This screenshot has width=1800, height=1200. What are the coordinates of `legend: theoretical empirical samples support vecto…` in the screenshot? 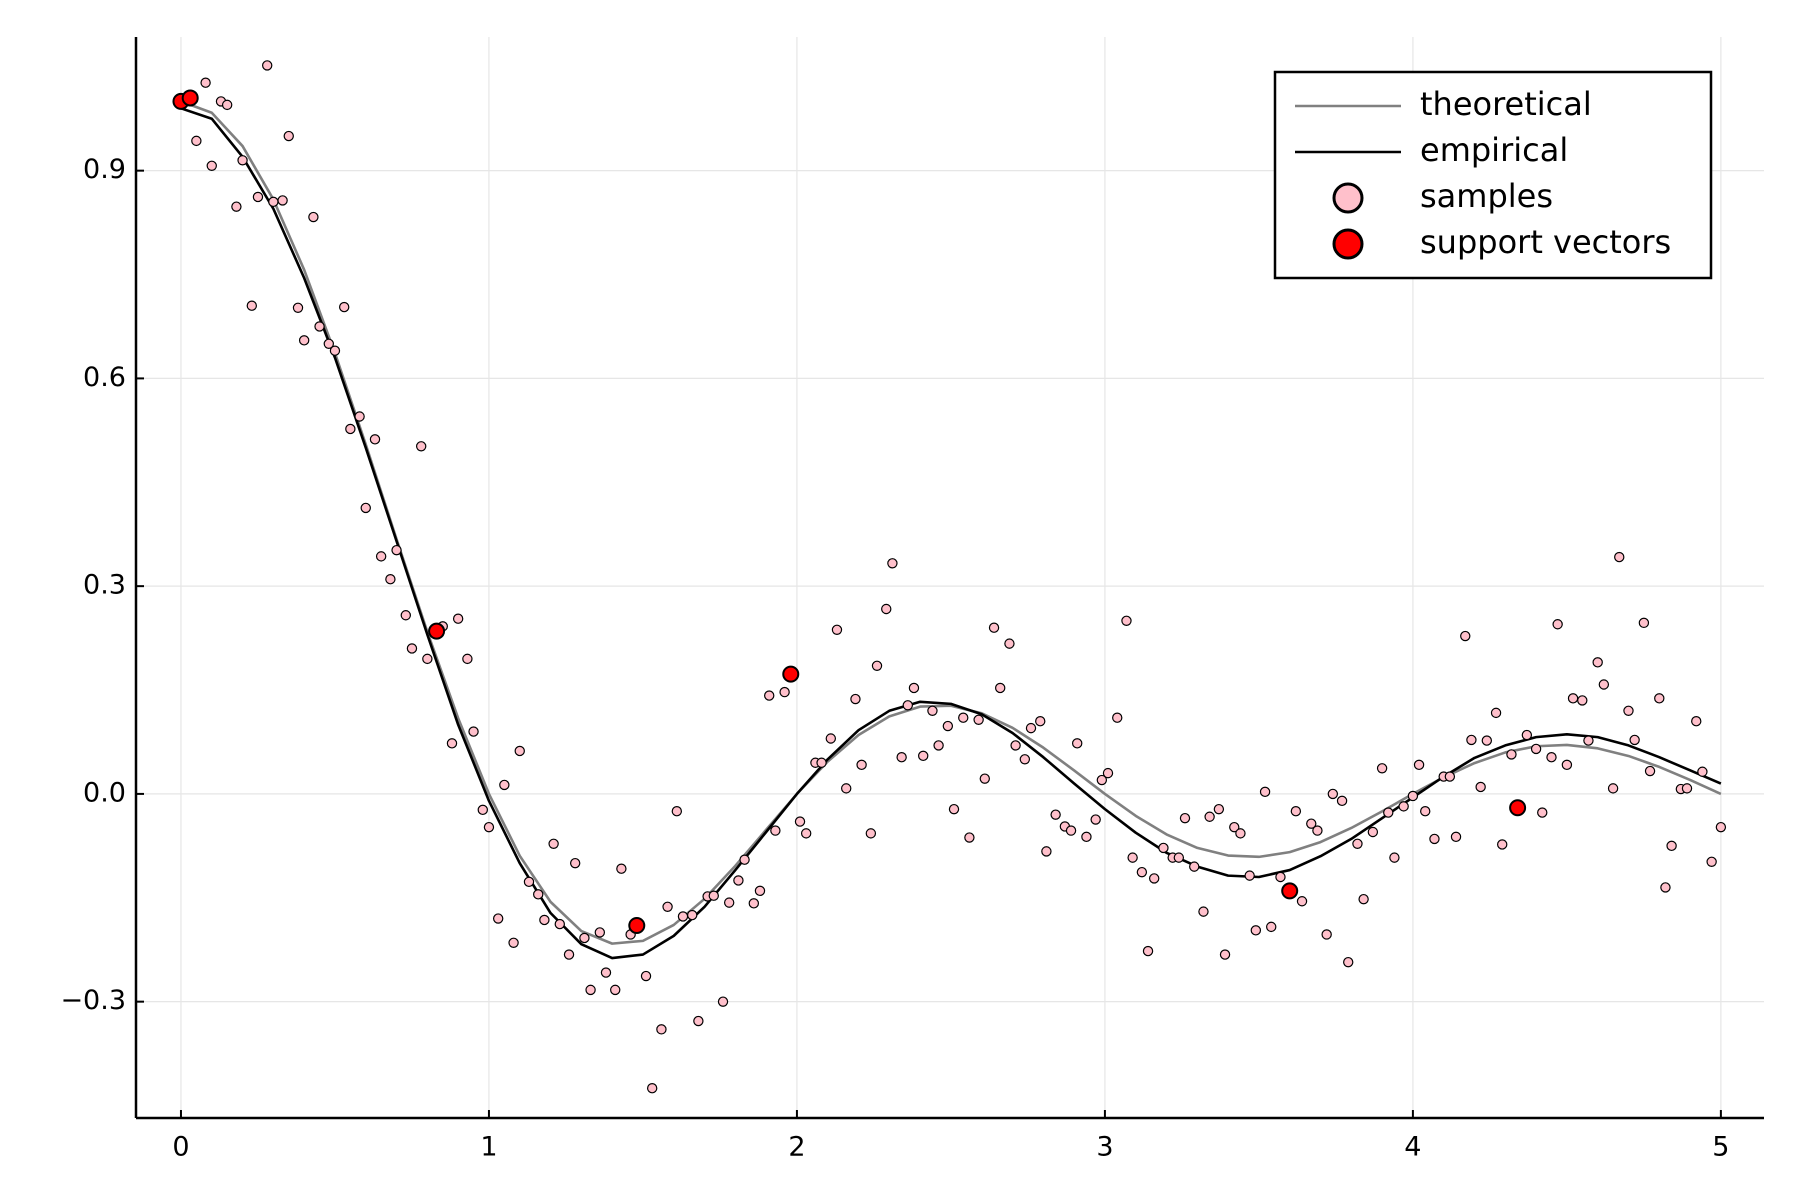 It's located at (1493, 175).